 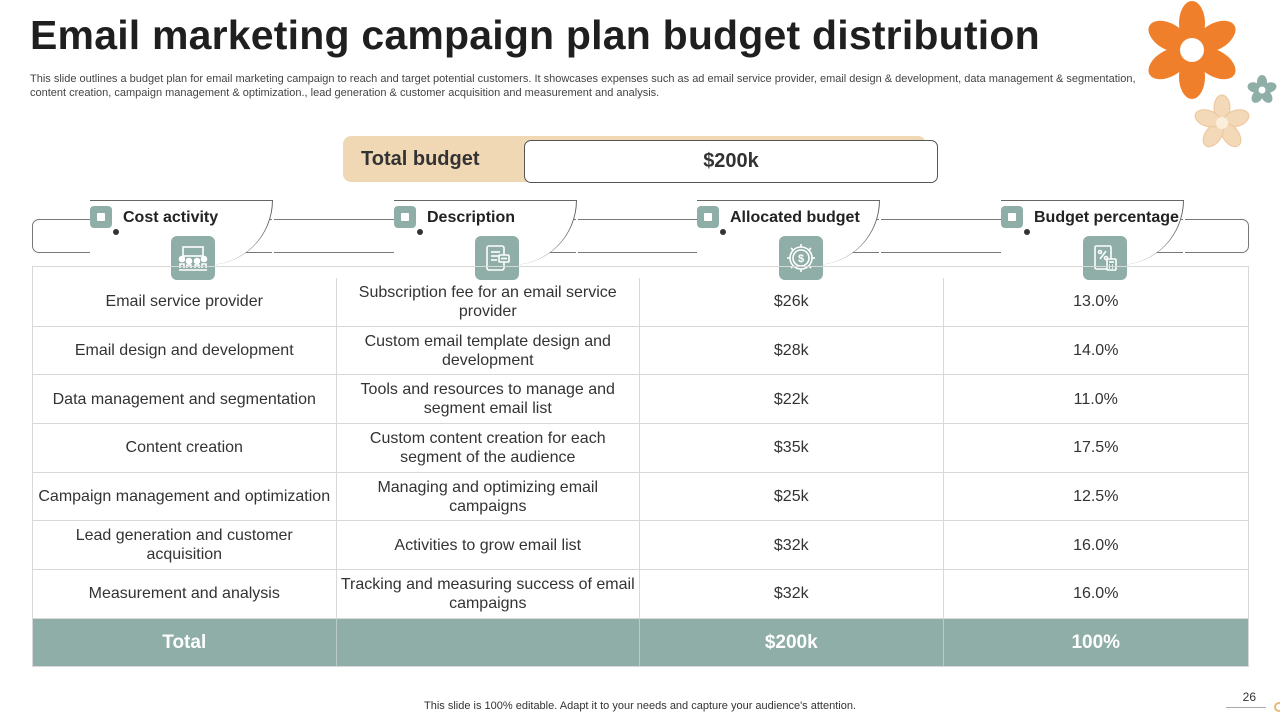 I want to click on column-header-allocated-budget: Allocated budget, so click(x=795, y=217).